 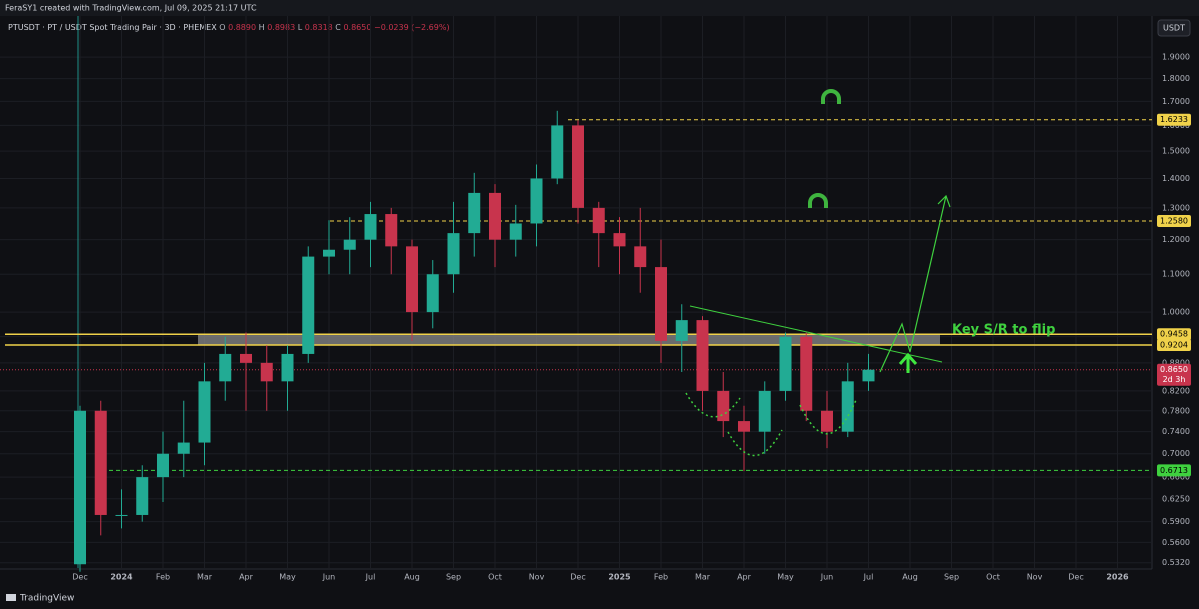 I want to click on drawings, so click(x=818, y=273).